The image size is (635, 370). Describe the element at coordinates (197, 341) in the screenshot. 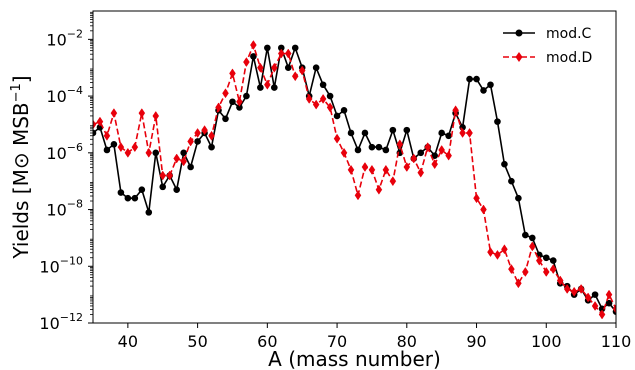

I see `x-tick-label: 50` at that location.